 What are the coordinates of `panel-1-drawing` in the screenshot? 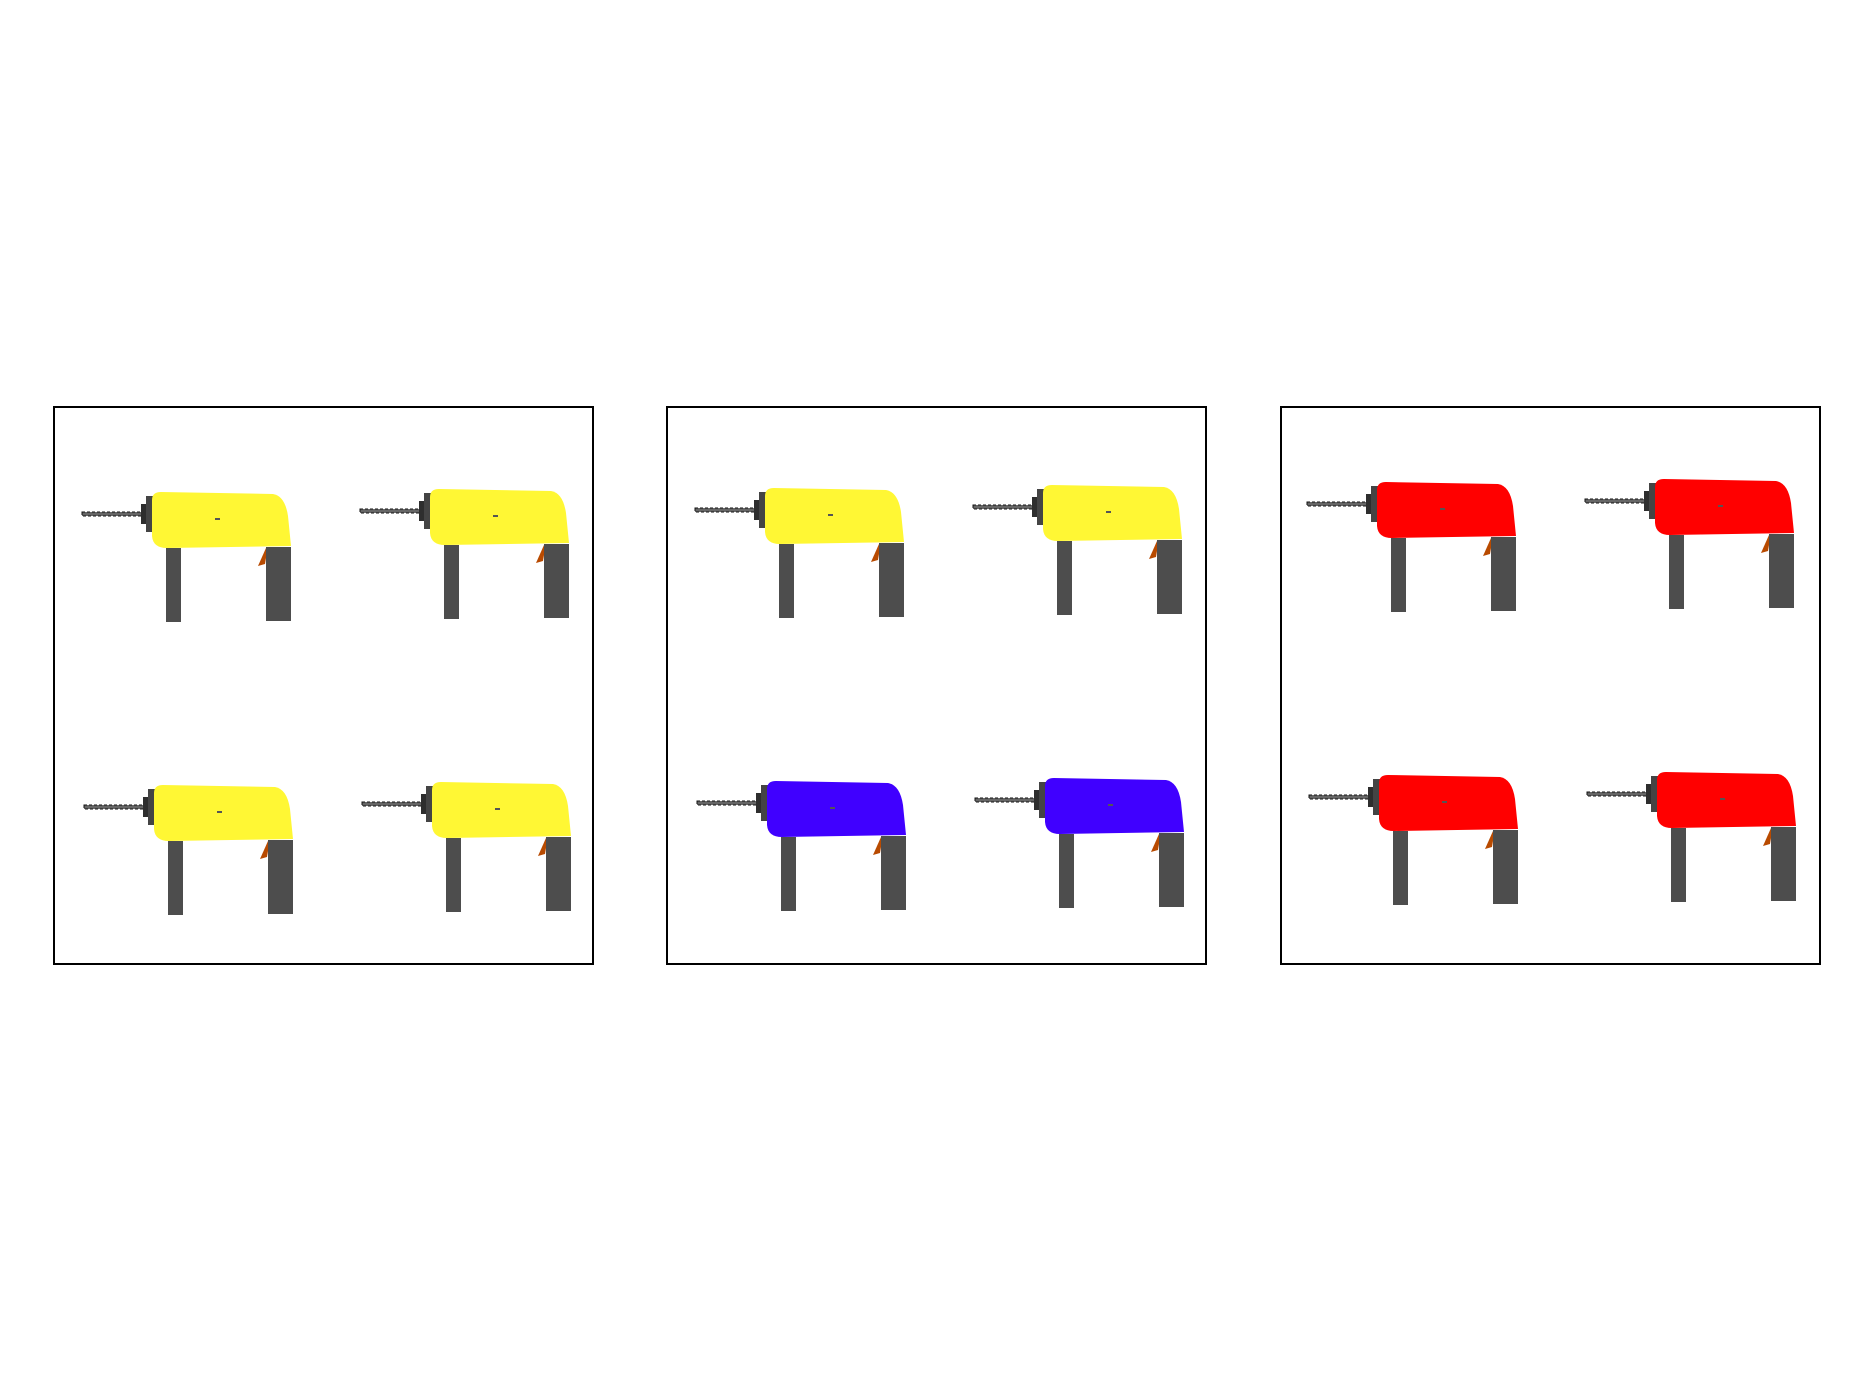 It's located at (326, 702).